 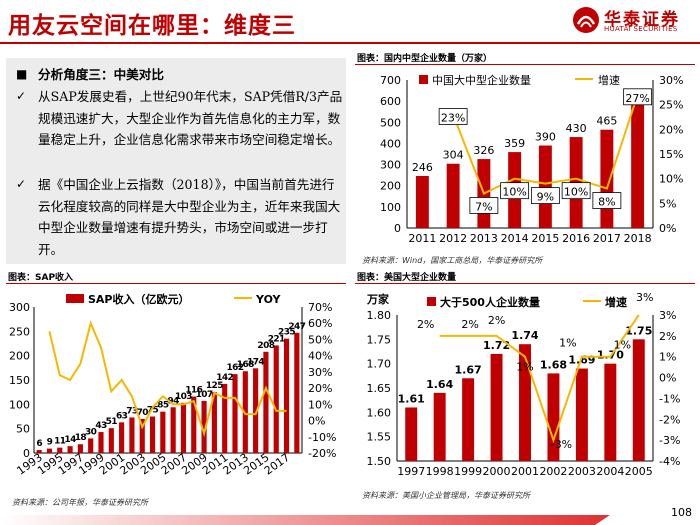 I want to click on page-title: 用友云空间在哪里：维度三, so click(x=152, y=25).